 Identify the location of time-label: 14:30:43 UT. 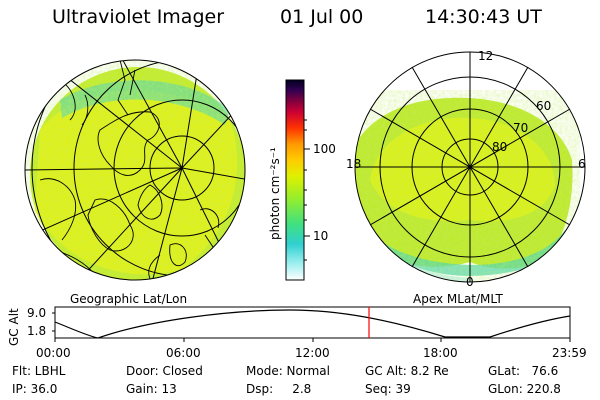
(483, 17).